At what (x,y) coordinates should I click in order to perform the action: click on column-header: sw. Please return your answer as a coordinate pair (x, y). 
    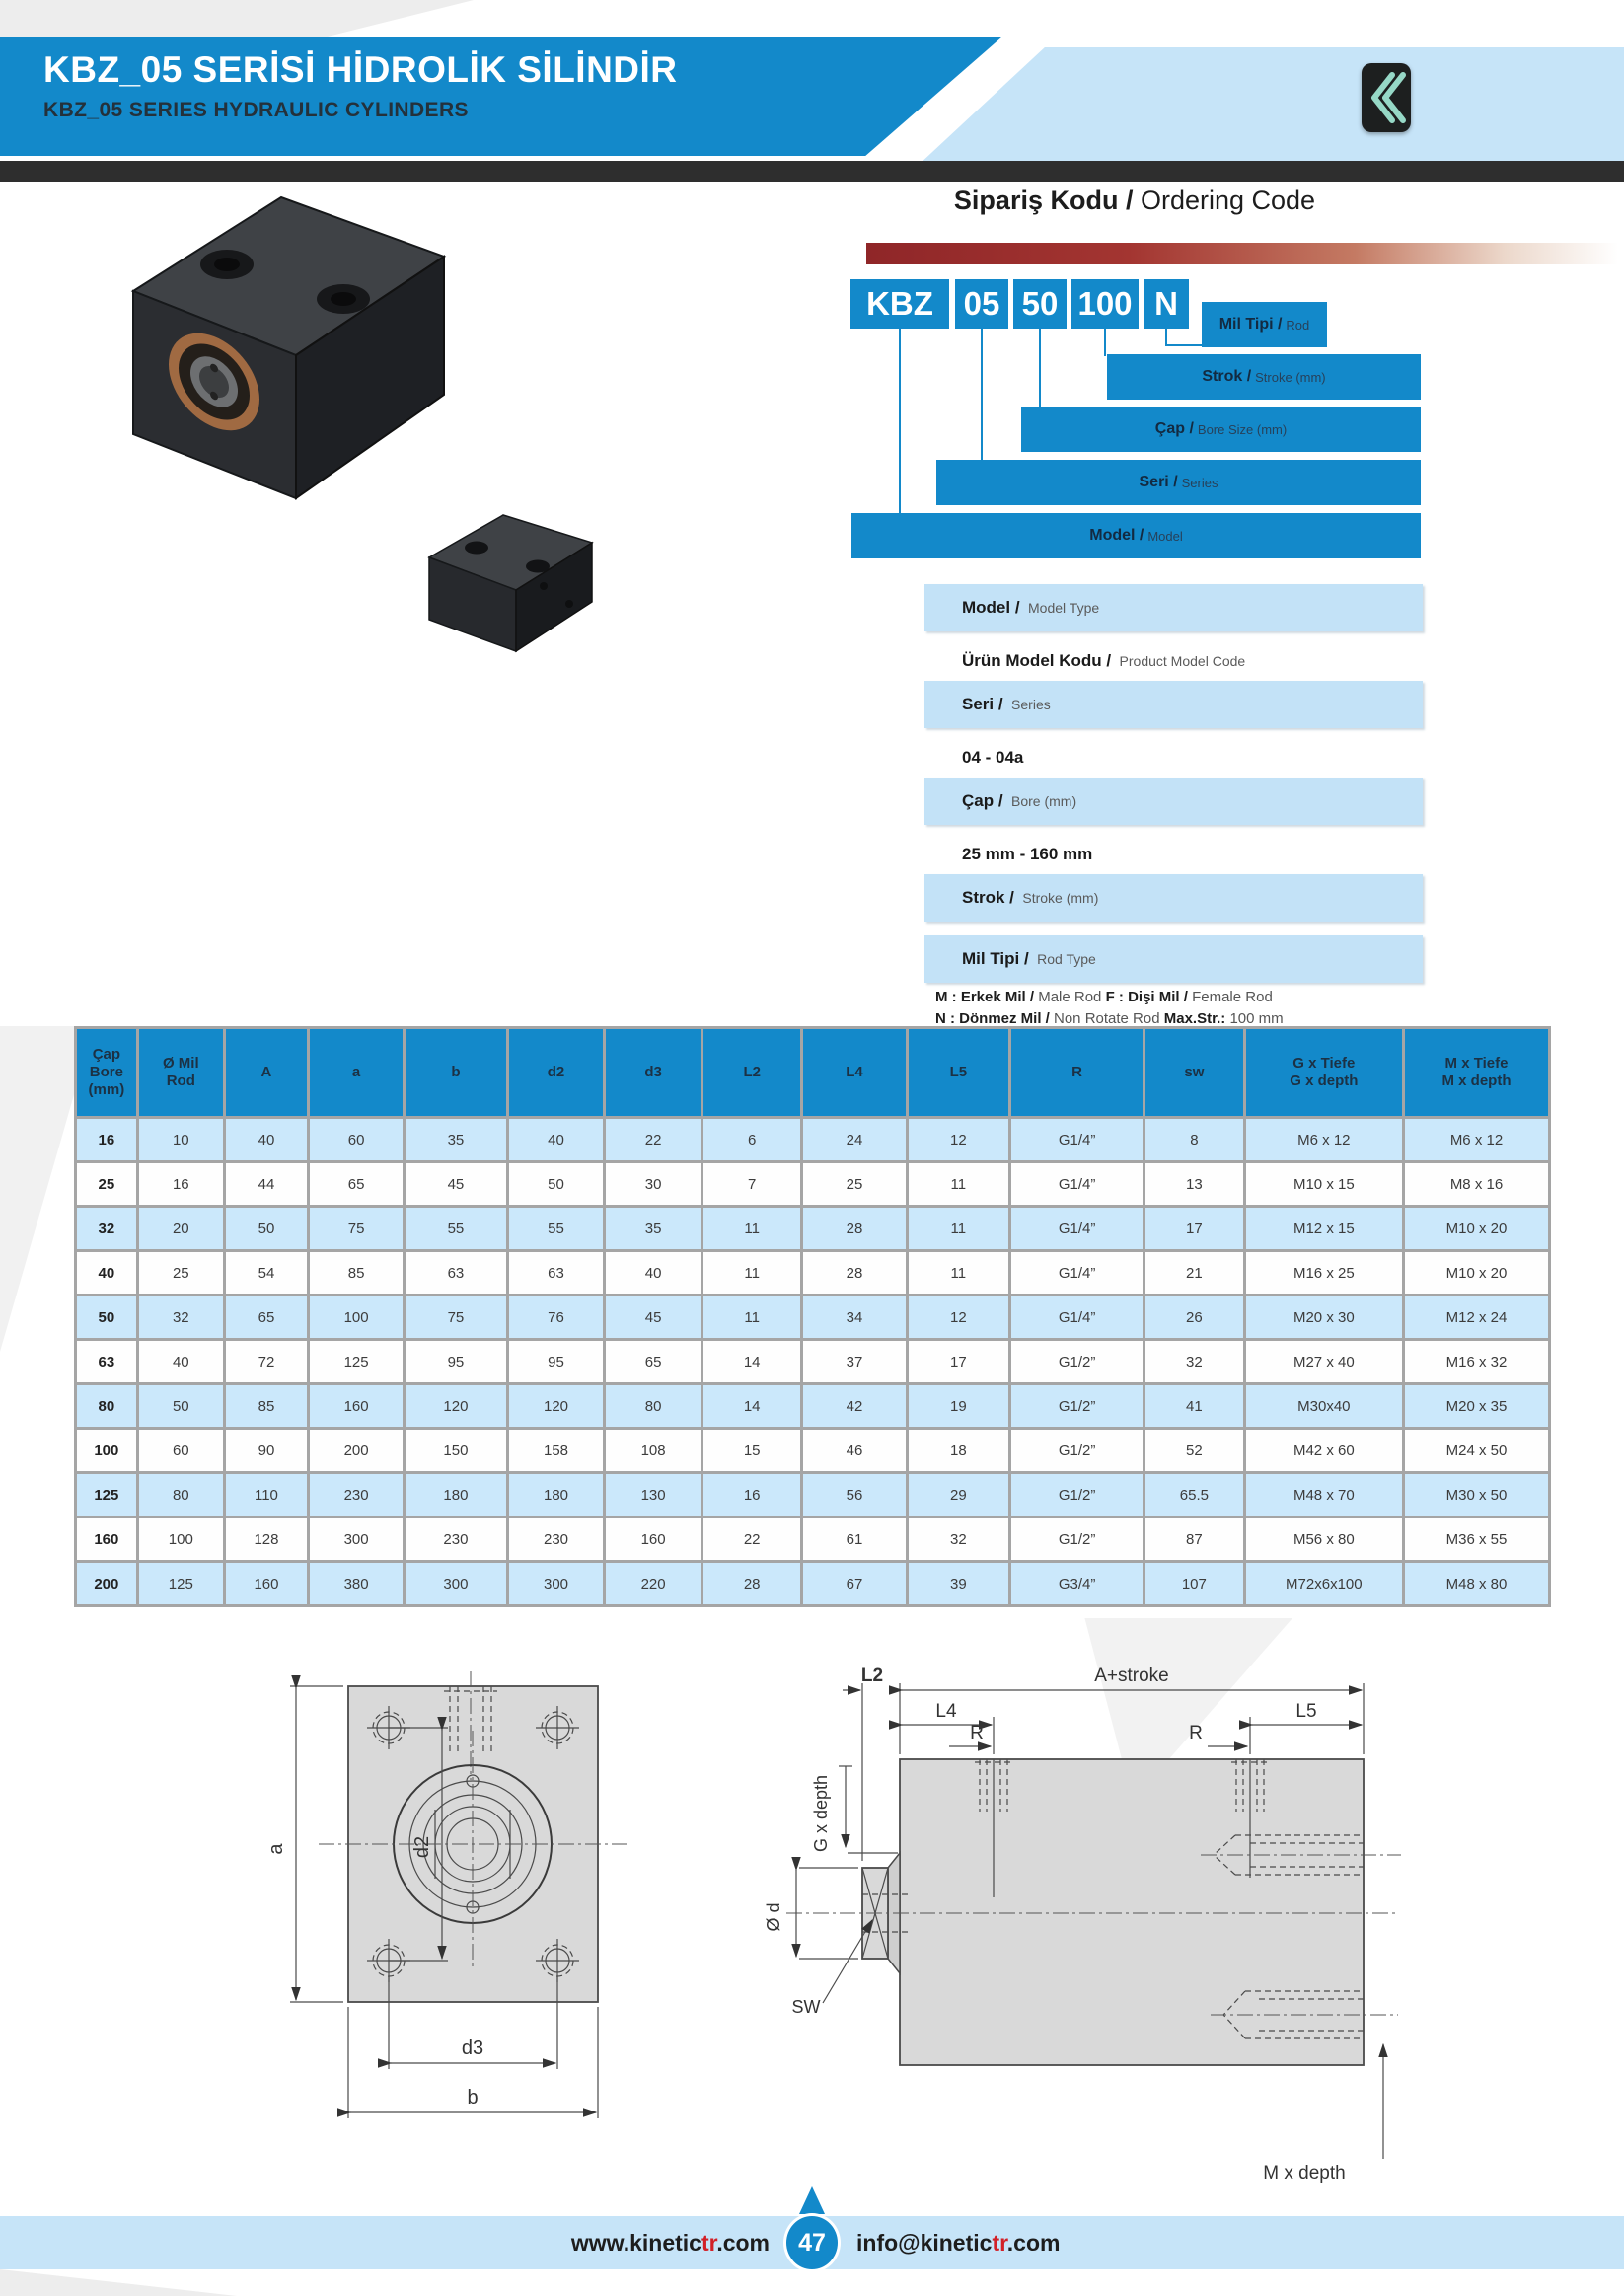
    Looking at the image, I should click on (1194, 1072).